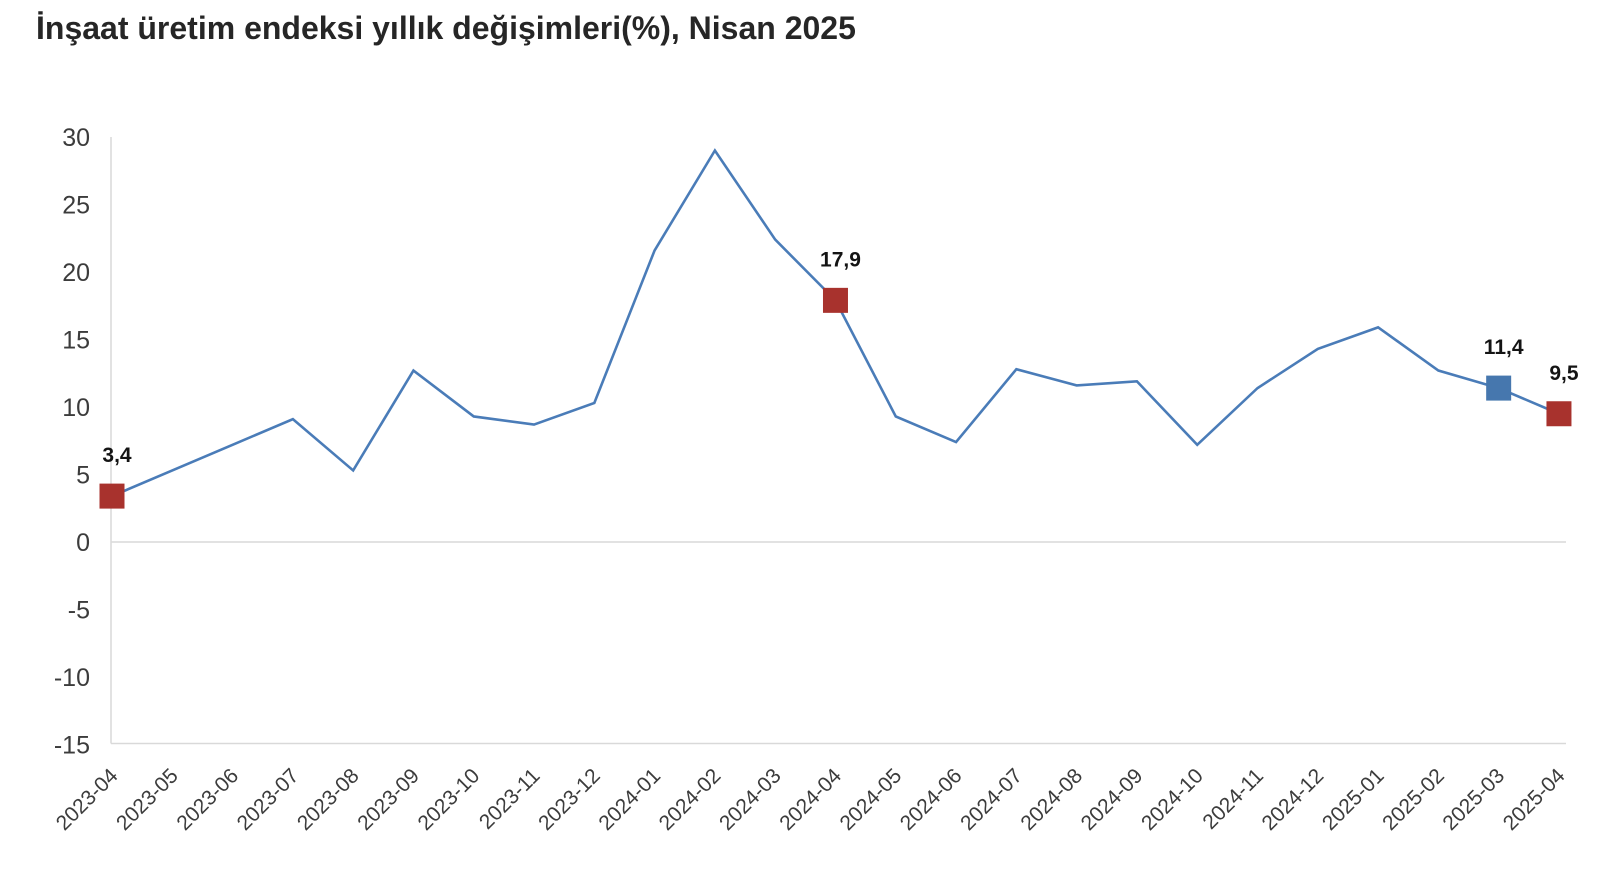  I want to click on y-tick-label: -5, so click(79, 611).